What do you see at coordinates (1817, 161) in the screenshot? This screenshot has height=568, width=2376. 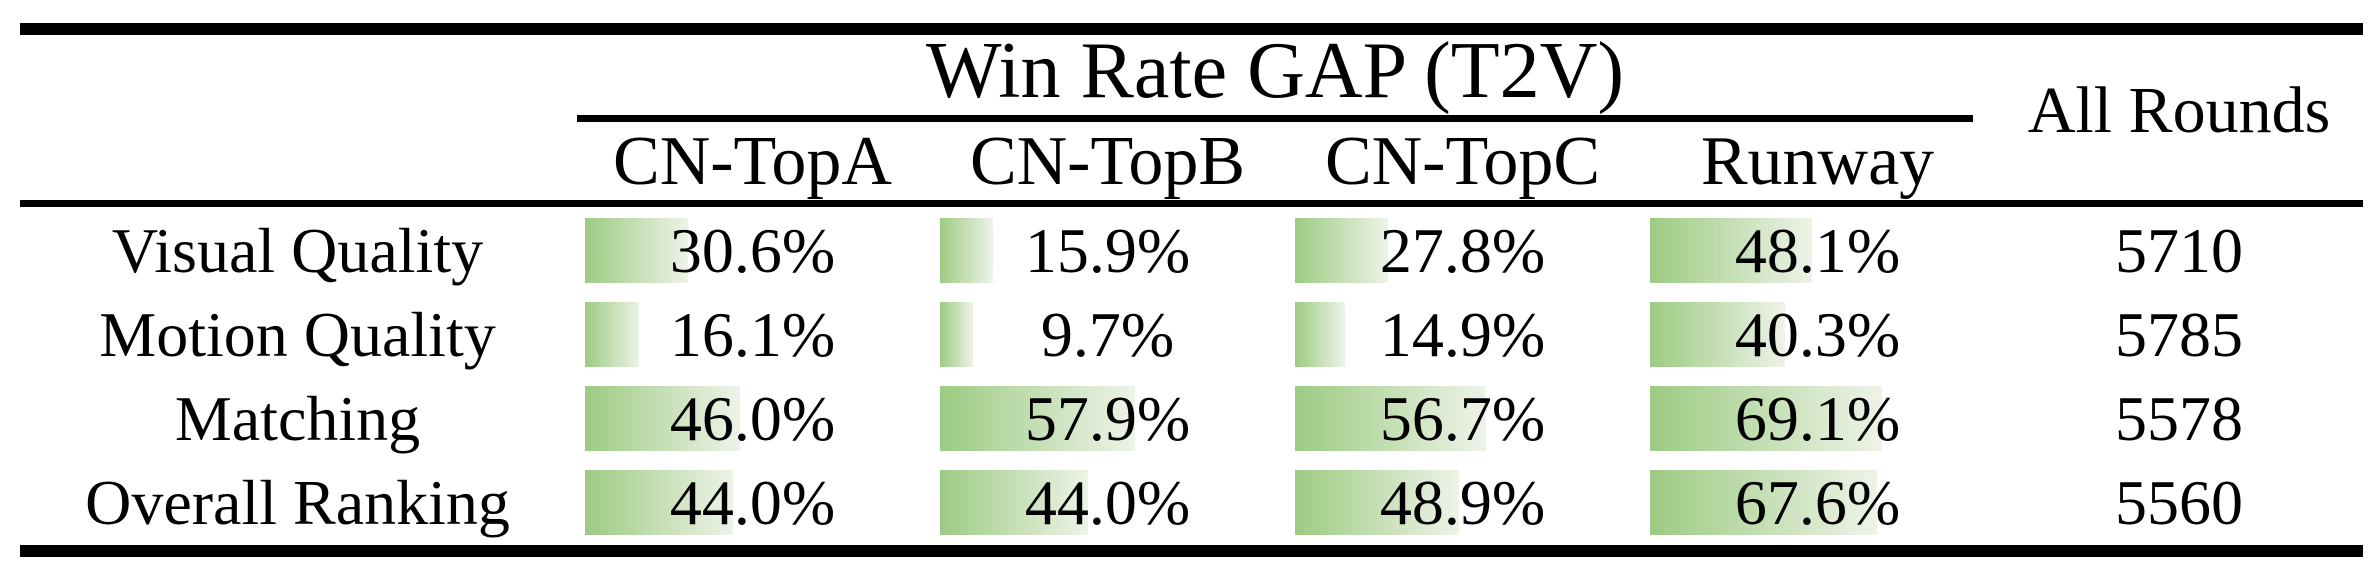 I see `column-header-runway: Runway` at bounding box center [1817, 161].